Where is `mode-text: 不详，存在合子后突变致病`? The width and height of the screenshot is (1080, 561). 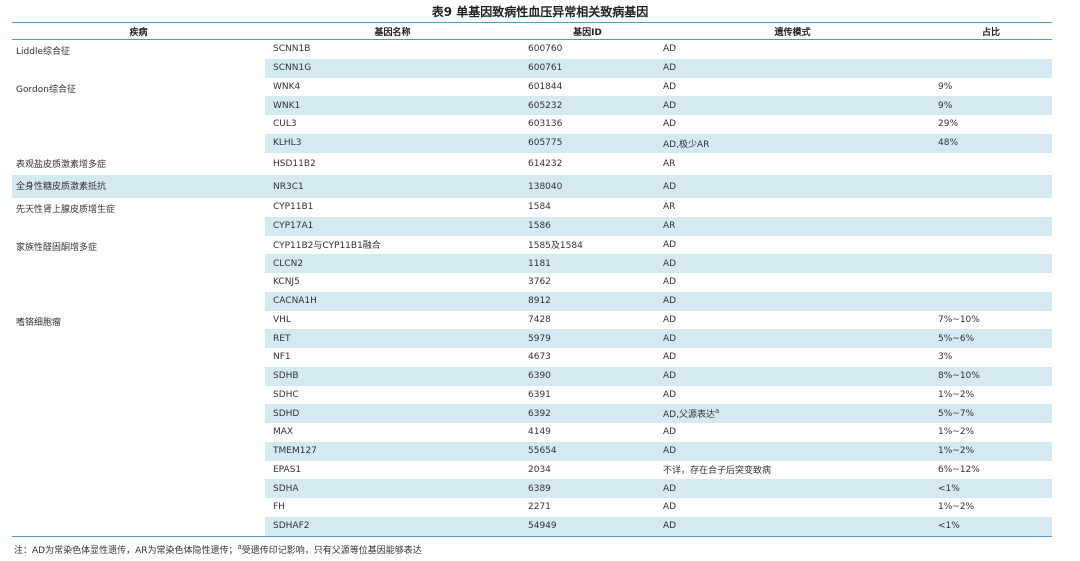
mode-text: 不详，存在合子后突变致病 is located at coordinates (717, 471).